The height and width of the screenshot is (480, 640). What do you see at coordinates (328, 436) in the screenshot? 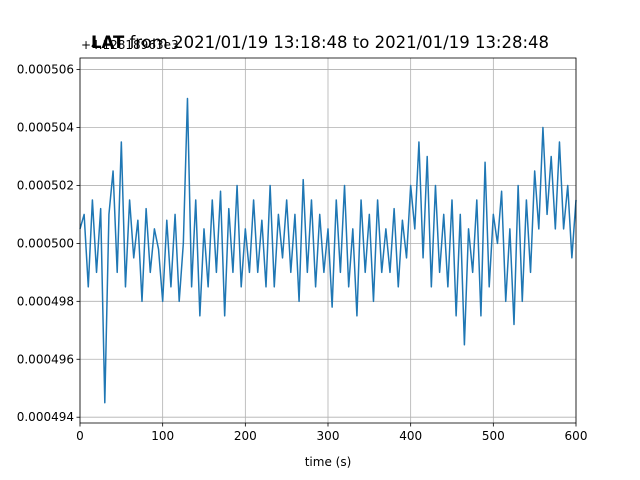
I see `x-tick-label: 300` at bounding box center [328, 436].